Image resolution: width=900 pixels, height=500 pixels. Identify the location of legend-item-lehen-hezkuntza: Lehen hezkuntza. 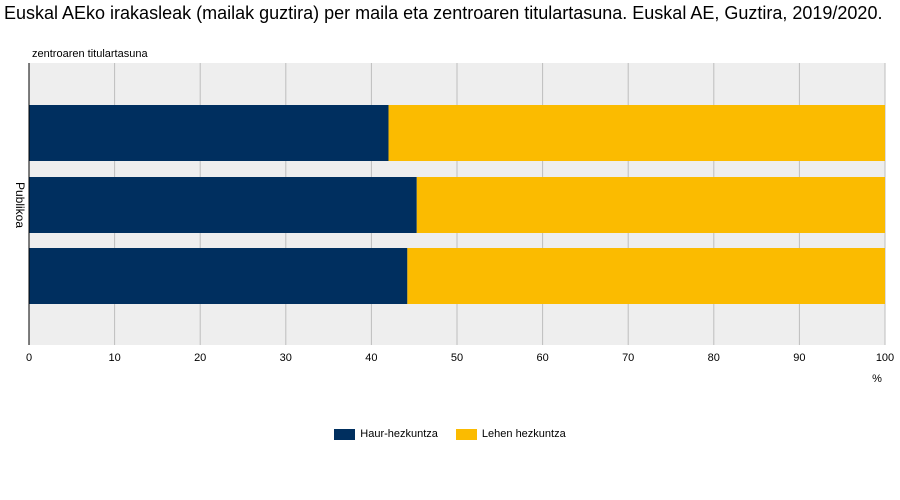
(510, 434).